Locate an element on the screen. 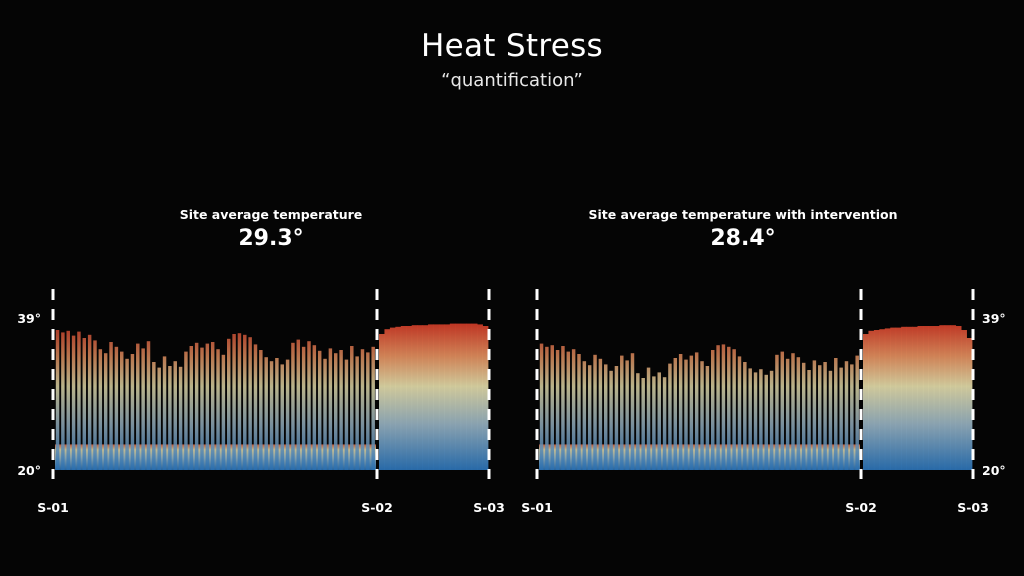 This screenshot has width=1024, height=576. left-panel-average: 29.3° is located at coordinates (271, 238).